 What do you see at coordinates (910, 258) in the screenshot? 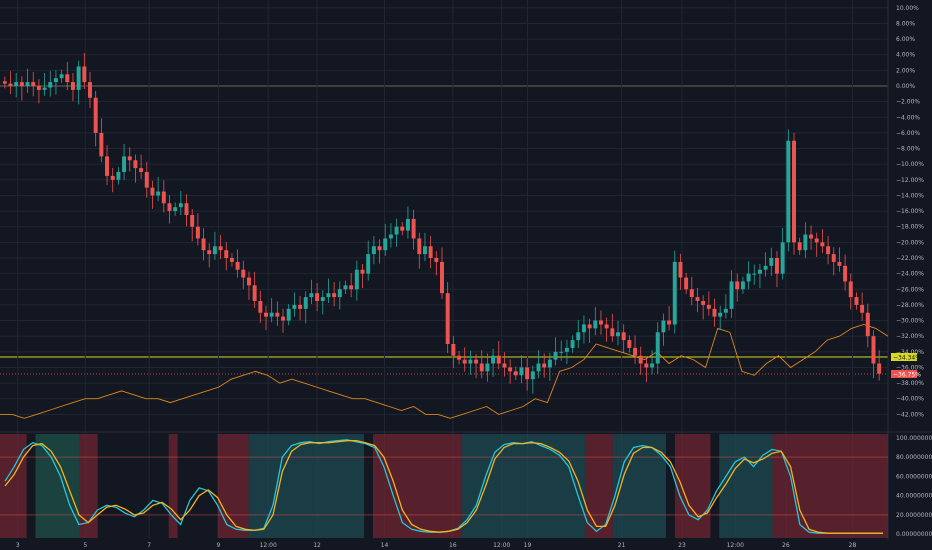
I see `price-tick-label: −22.00%` at bounding box center [910, 258].